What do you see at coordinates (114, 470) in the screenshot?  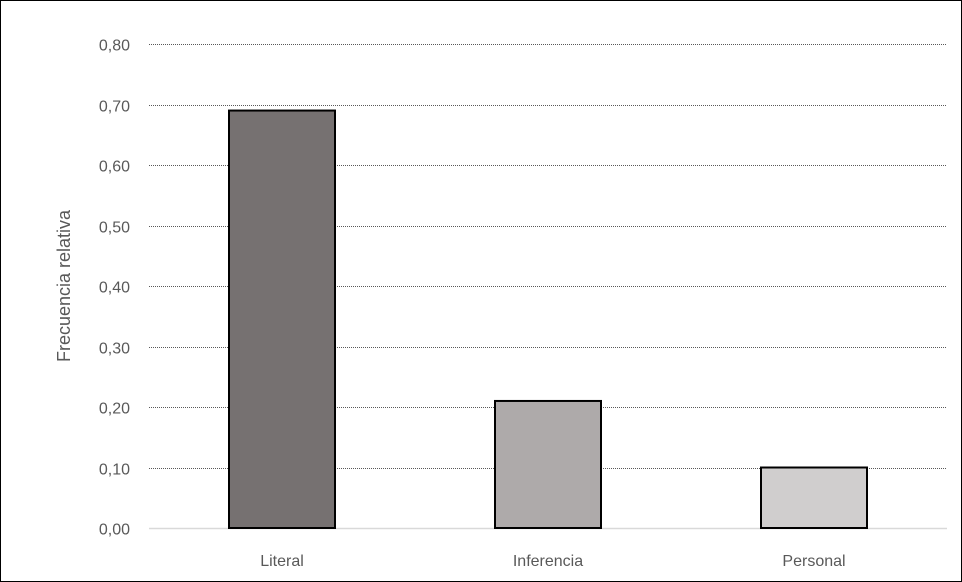 I see `y-tick-label: 0,10` at bounding box center [114, 470].